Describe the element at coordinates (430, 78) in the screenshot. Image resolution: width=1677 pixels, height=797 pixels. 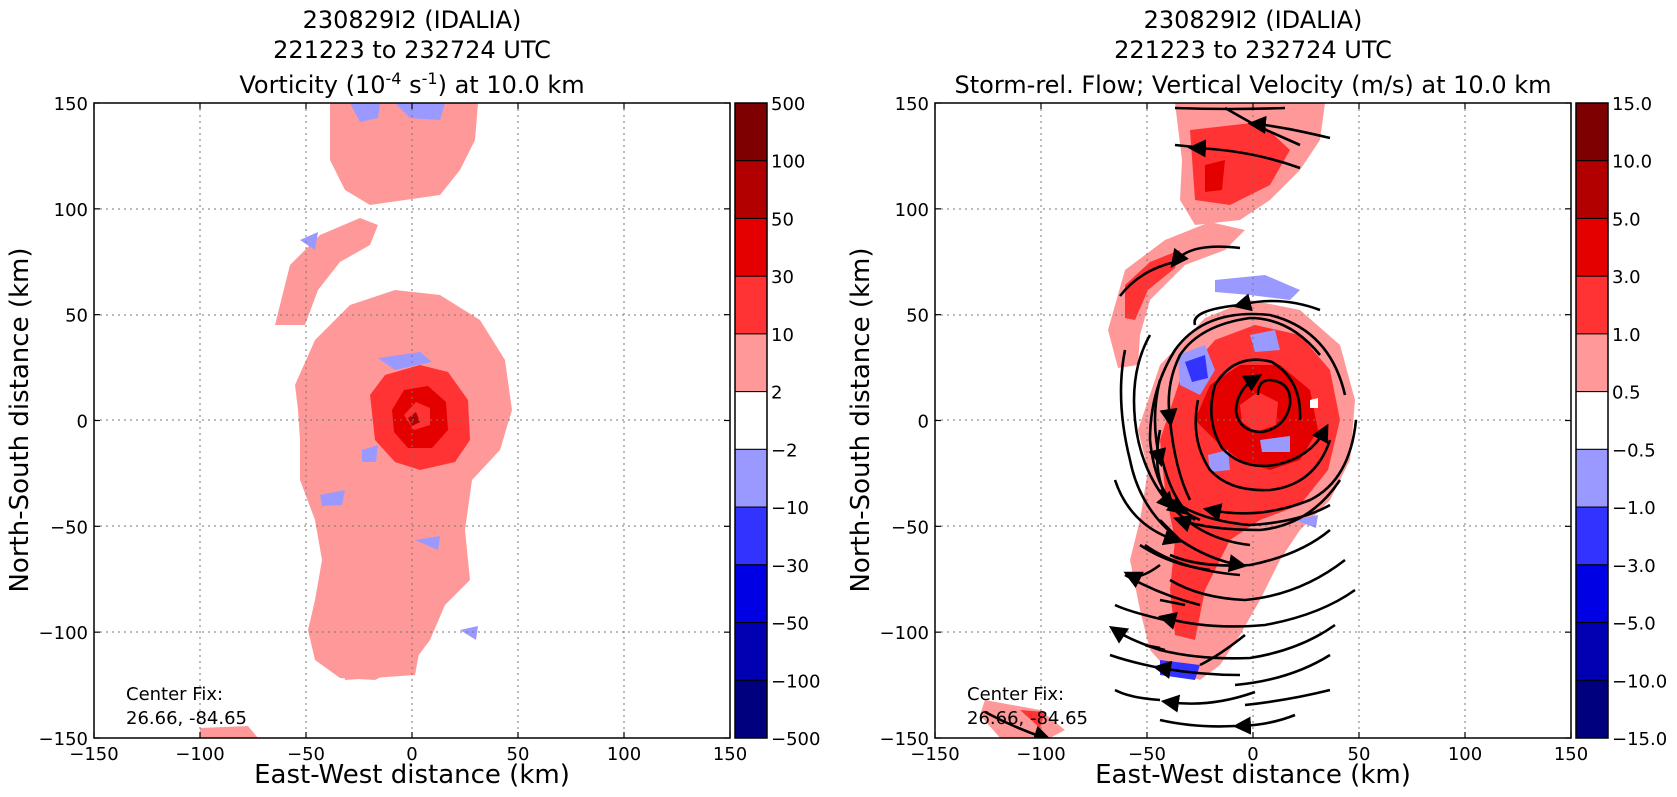
I see `left-title-sup2: -1` at that location.